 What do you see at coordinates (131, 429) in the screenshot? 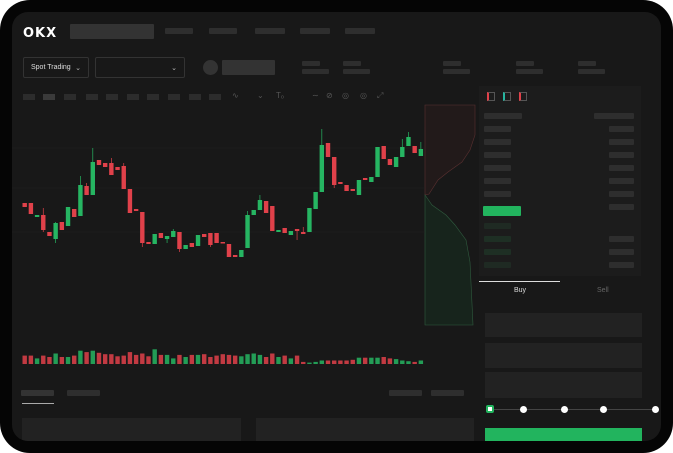
I see `orders-panel` at bounding box center [131, 429].